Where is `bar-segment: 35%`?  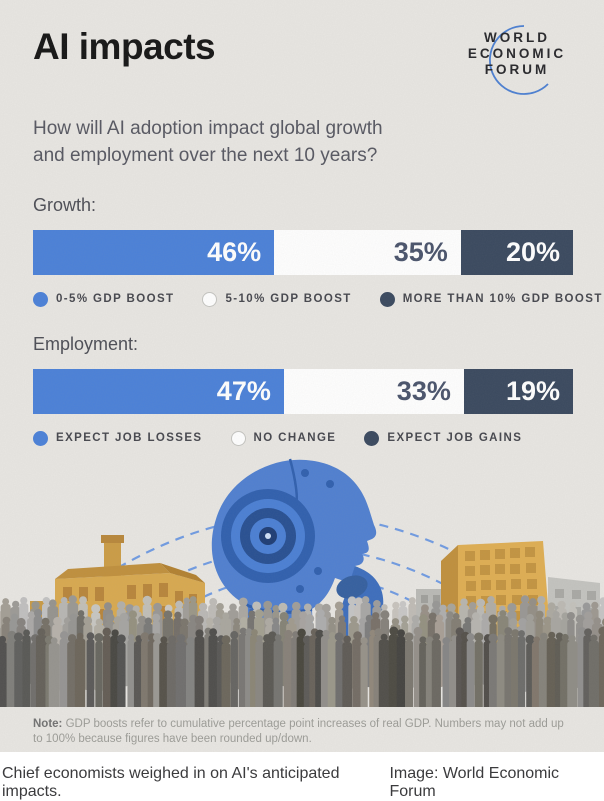
bar-segment: 35% is located at coordinates (367, 252).